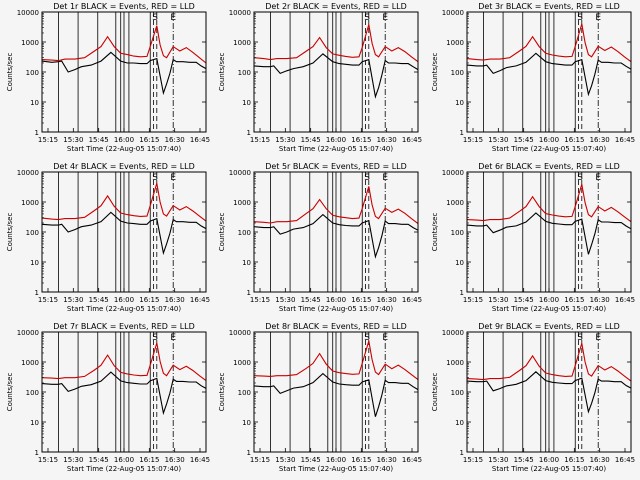  Describe the element at coordinates (336, 166) in the screenshot. I see `chart-title: Det 5r BLACK = Events, RED = LLD` at that location.